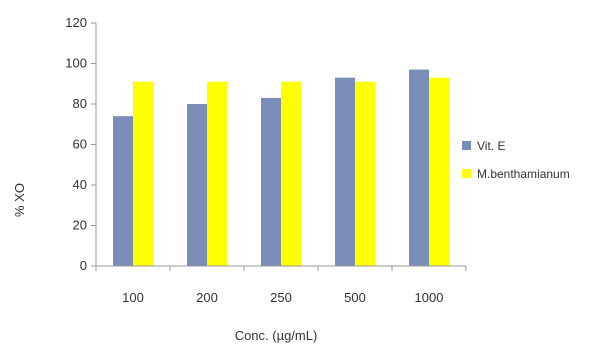  I want to click on y-tick-label: 60, so click(80, 144).